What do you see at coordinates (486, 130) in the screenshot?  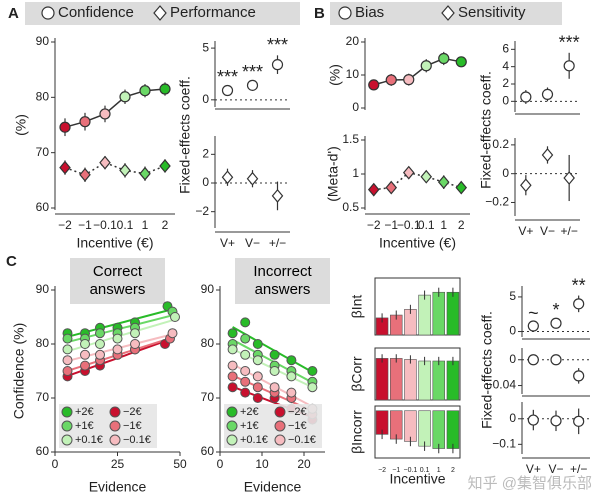 I see `y-axis-label: Fixed-effects coeff.` at bounding box center [486, 130].